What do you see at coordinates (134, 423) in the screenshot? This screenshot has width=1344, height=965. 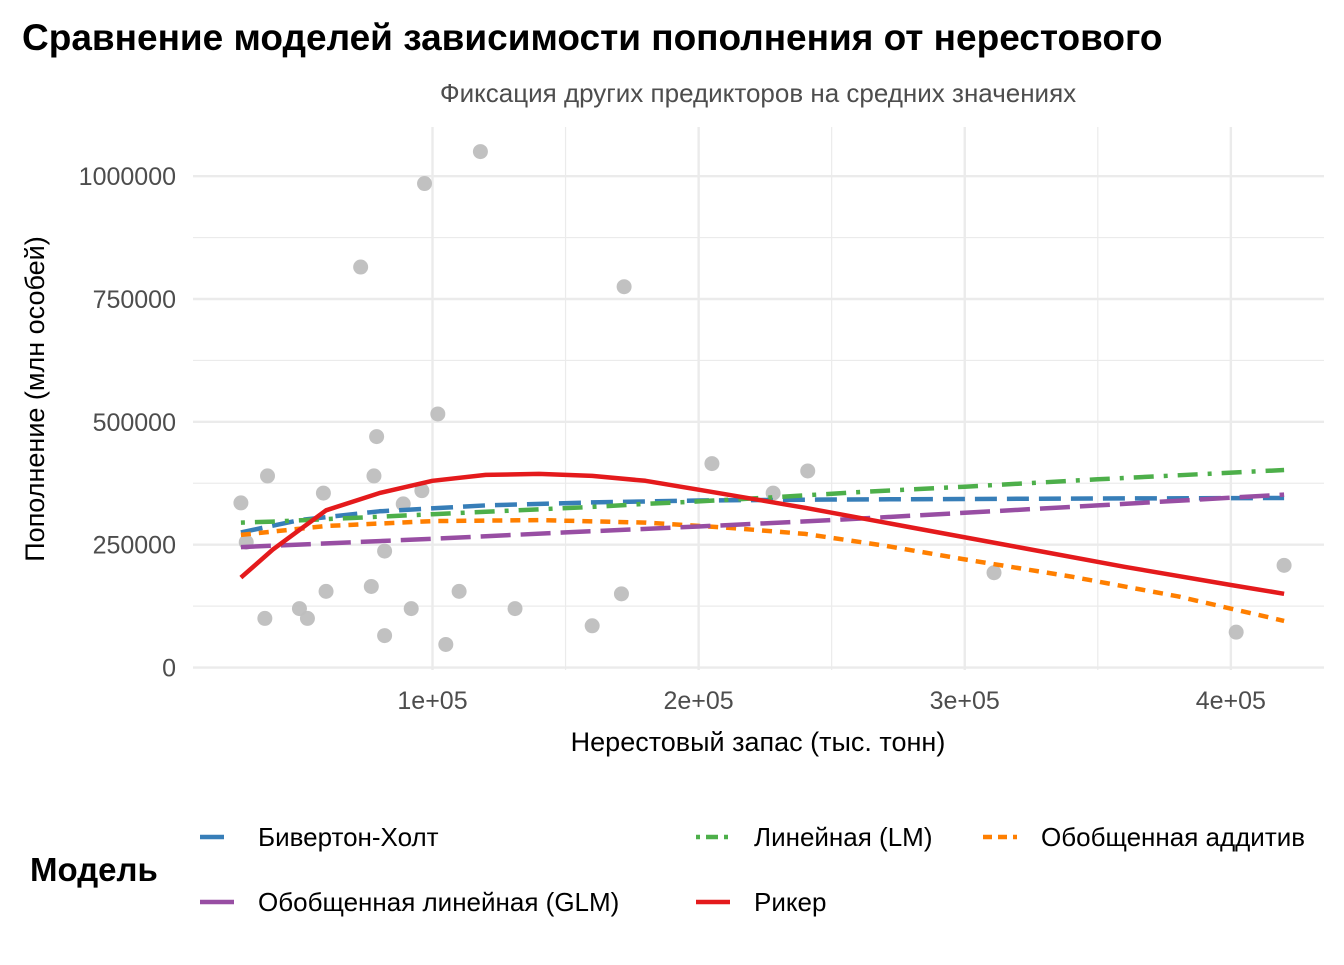 I see `y-tick-label: 500000` at bounding box center [134, 423].